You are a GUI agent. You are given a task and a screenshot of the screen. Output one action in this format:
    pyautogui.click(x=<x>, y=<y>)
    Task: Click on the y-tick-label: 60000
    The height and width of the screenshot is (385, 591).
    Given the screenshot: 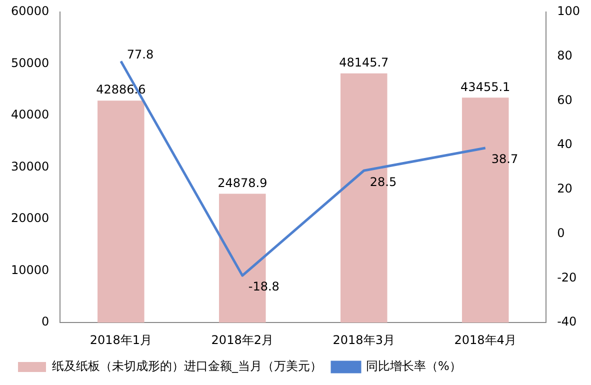 What is the action you would take?
    pyautogui.click(x=30, y=11)
    